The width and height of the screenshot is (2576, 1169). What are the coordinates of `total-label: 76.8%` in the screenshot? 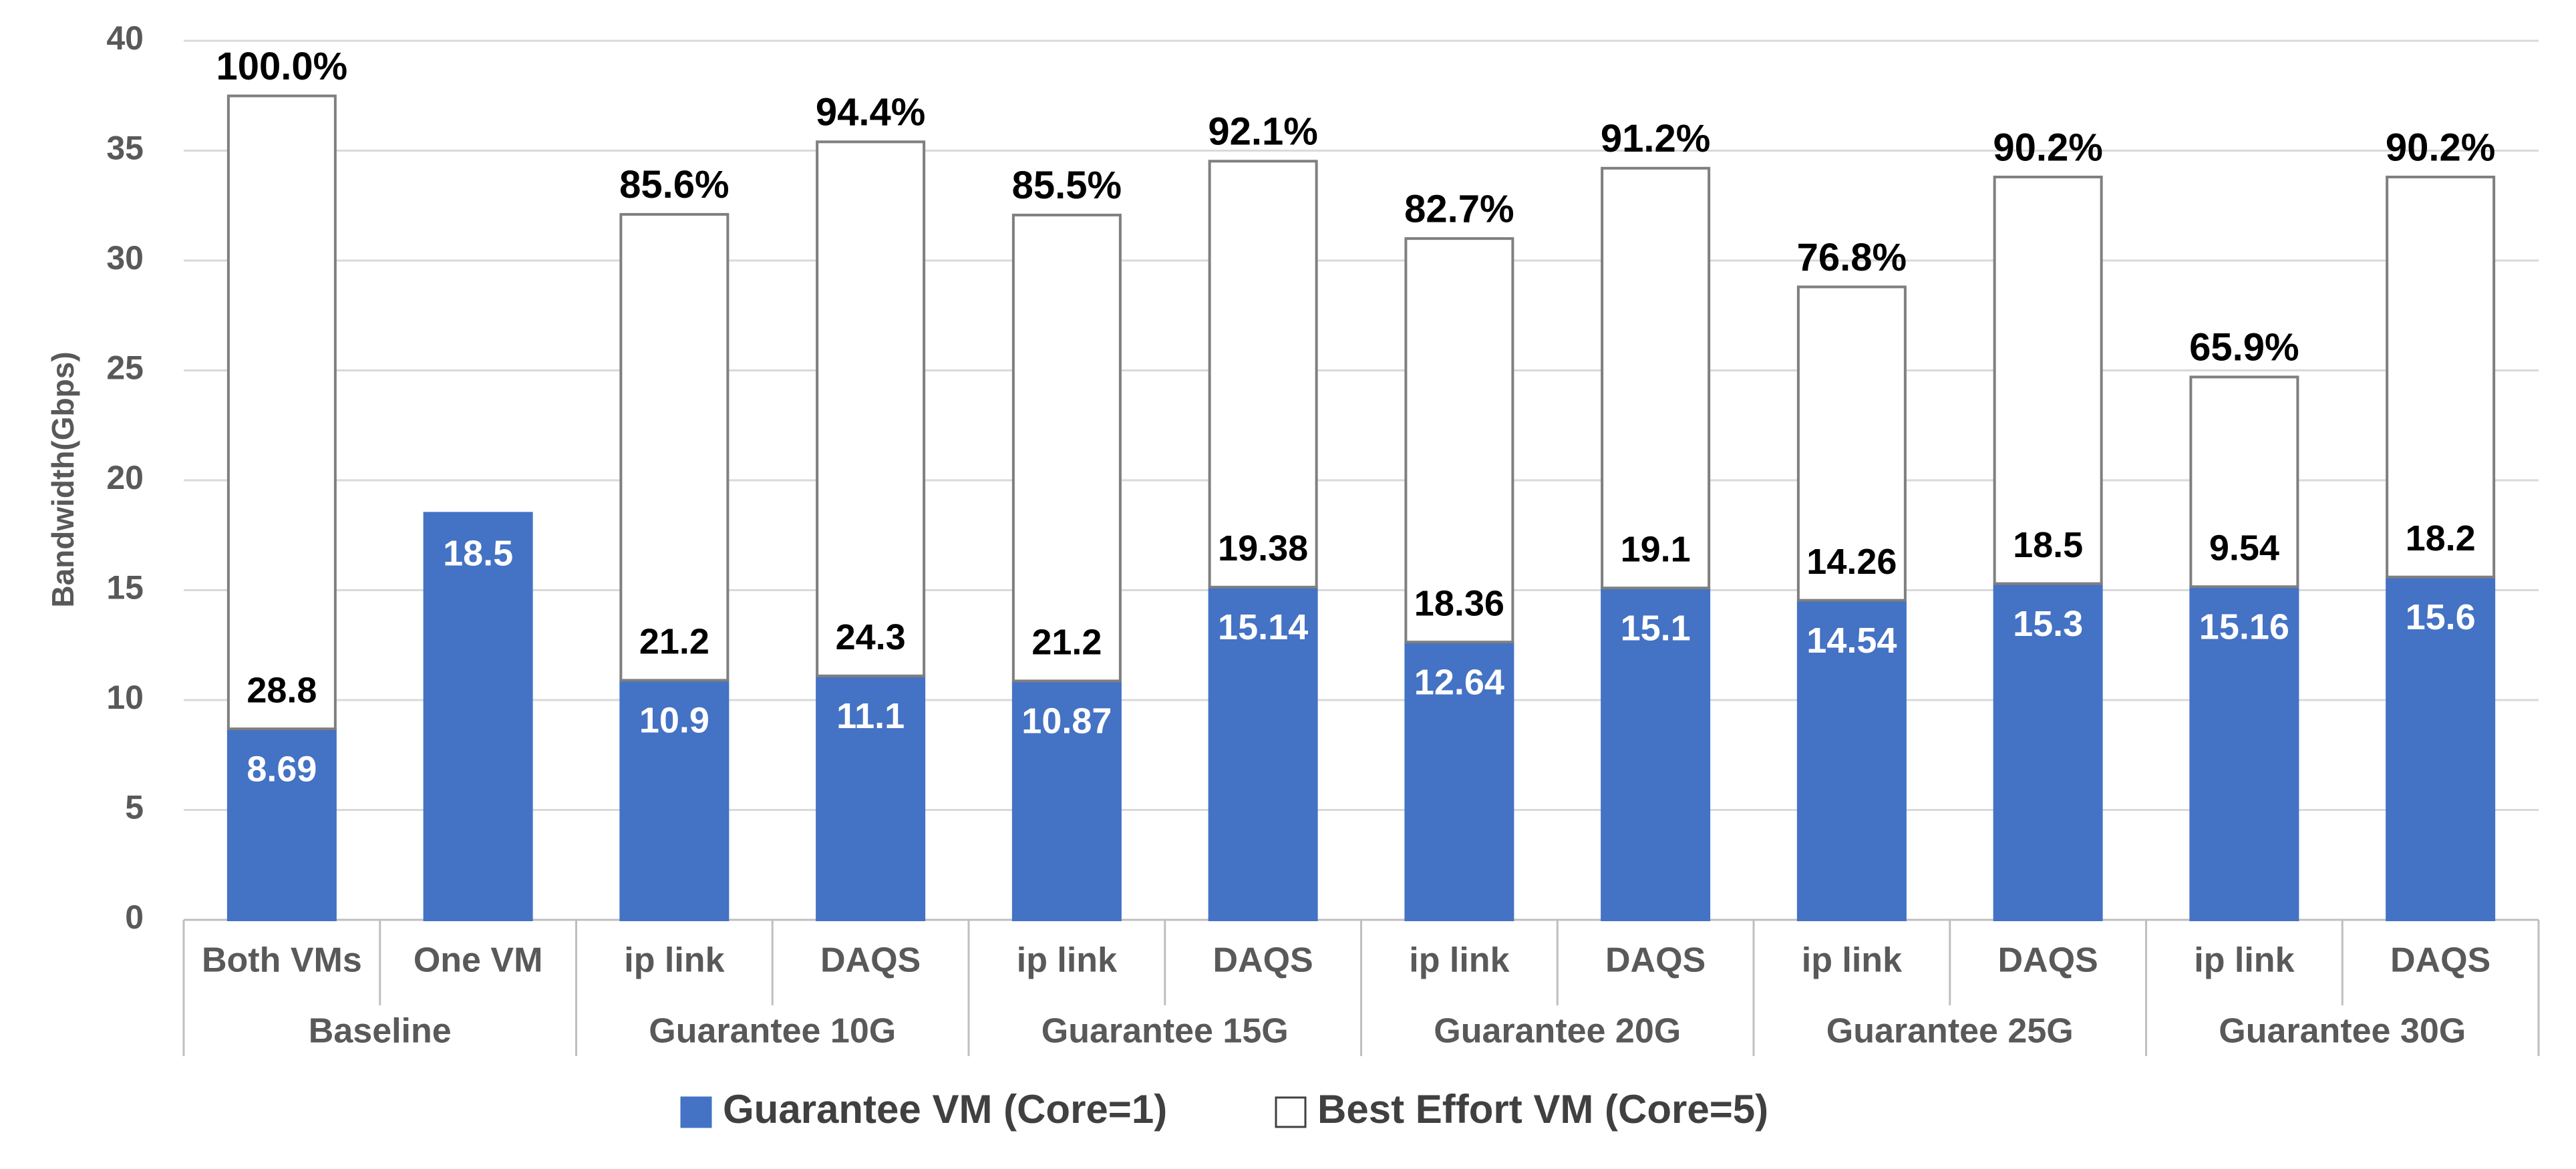 It's located at (1852, 257).